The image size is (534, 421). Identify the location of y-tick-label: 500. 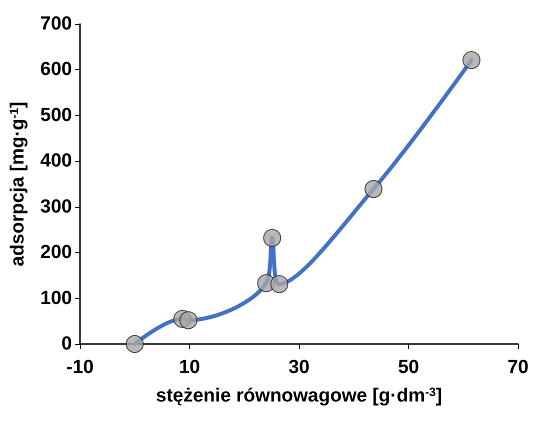
(56, 115).